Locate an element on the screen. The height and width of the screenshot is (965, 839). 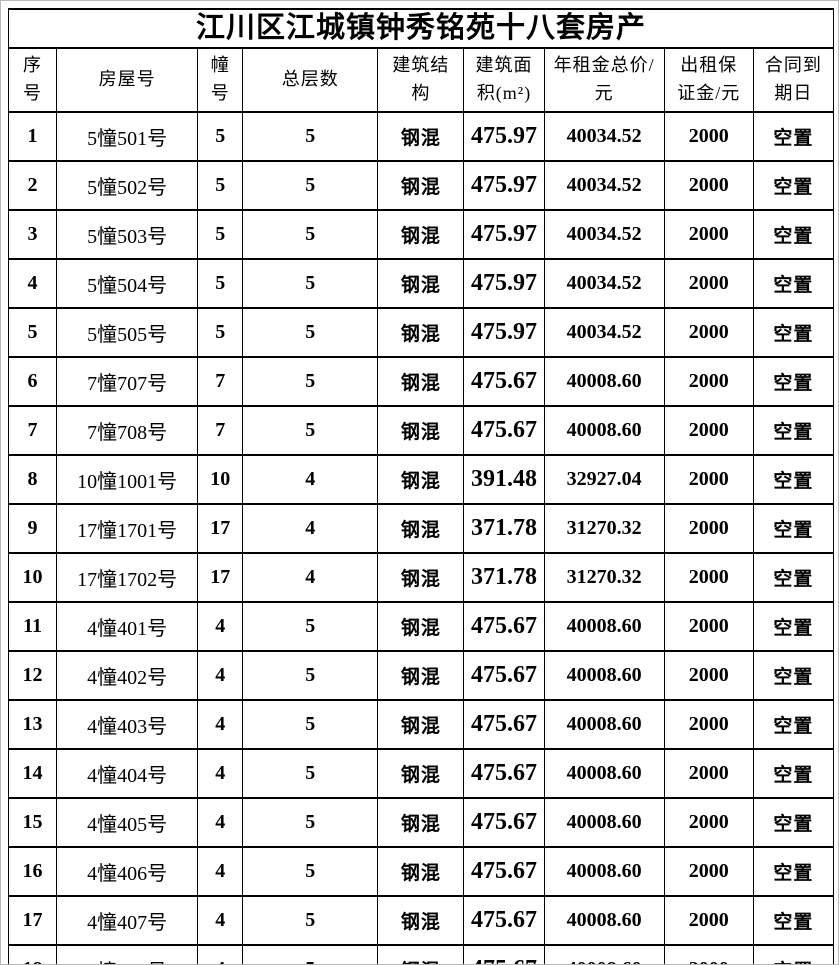
cell-serial-number: 10 is located at coordinates (32, 577).